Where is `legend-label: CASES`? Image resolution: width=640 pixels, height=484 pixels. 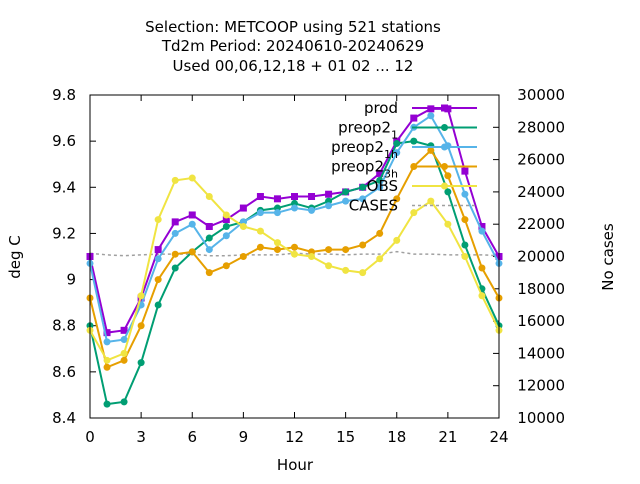
legend-label: CASES is located at coordinates (373, 206).